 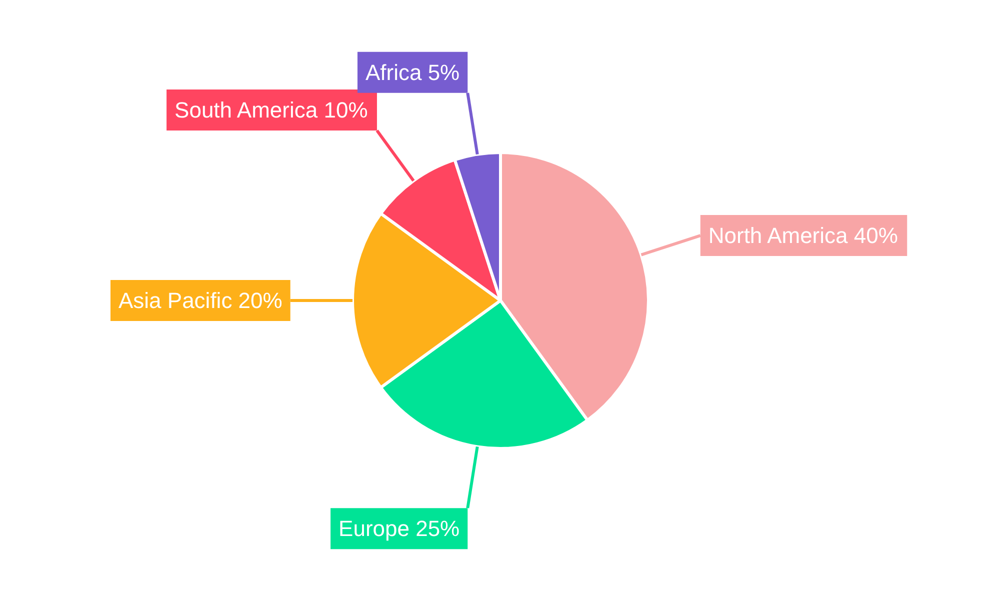 What do you see at coordinates (271, 109) in the screenshot?
I see `slice-label: South America 10%` at bounding box center [271, 109].